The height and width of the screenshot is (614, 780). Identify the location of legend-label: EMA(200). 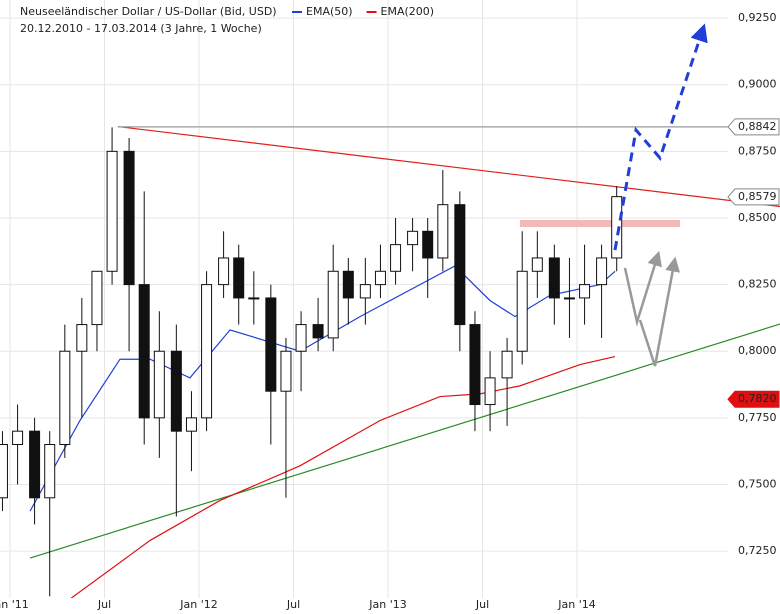
(408, 11).